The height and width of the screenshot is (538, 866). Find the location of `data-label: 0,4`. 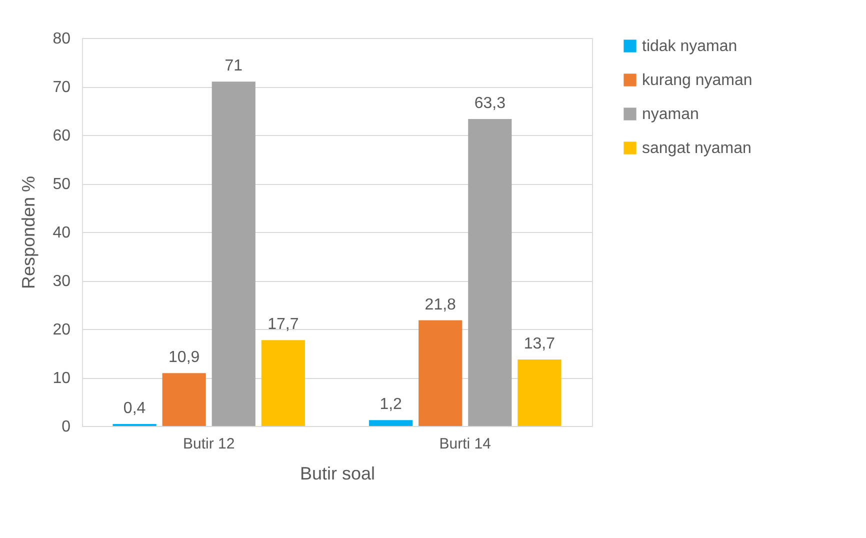

data-label: 0,4 is located at coordinates (134, 409).